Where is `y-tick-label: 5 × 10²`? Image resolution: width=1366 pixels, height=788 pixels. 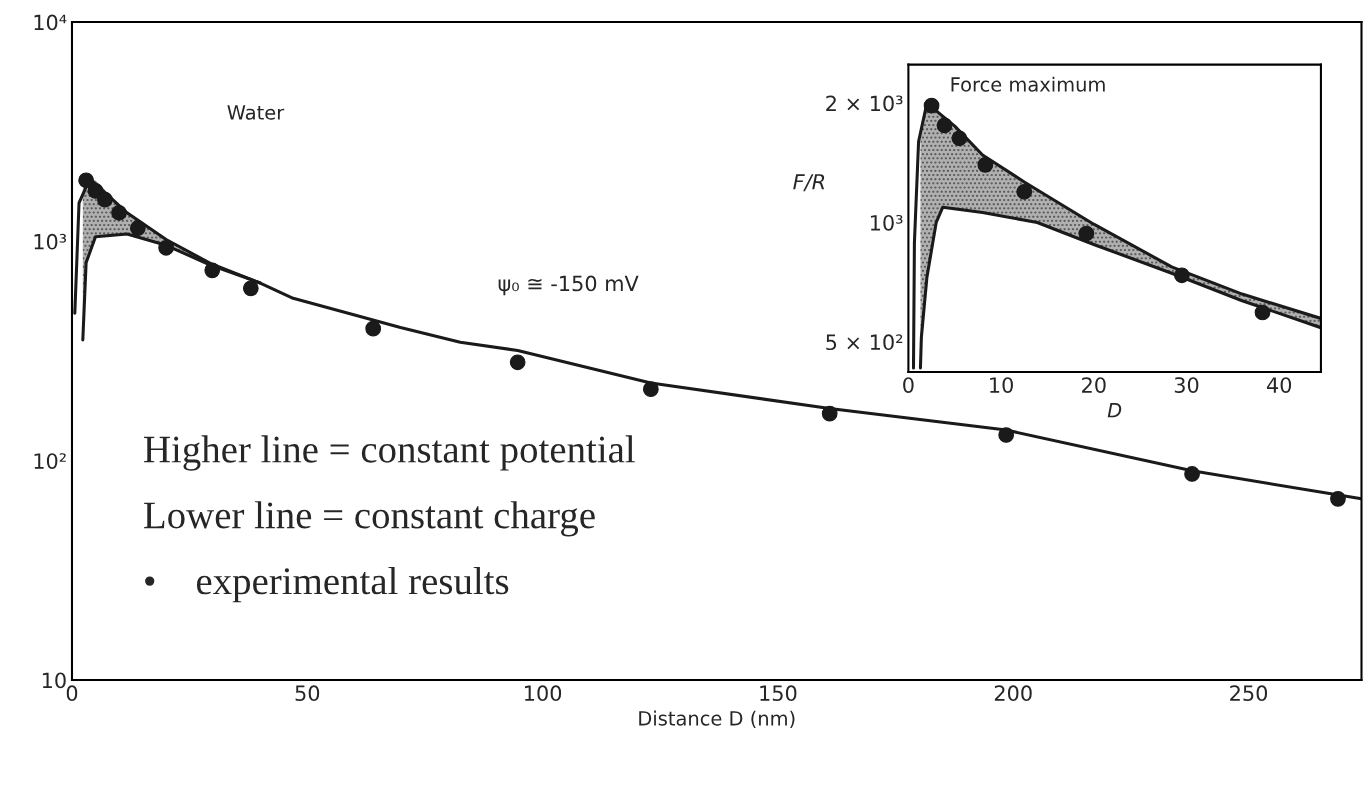
y-tick-label: 5 × 10² is located at coordinates (864, 342).